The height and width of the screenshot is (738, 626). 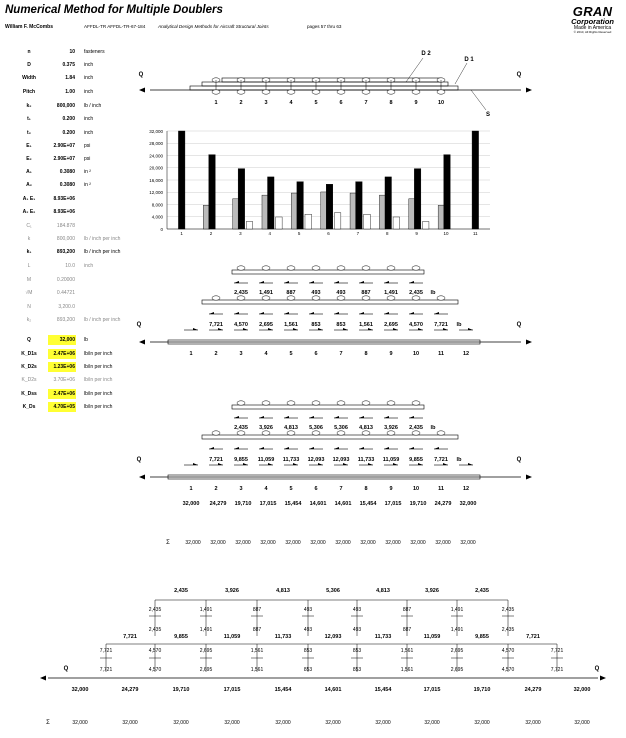 What do you see at coordinates (257, 651) in the screenshot?
I see `fbd-d1-fast-a: 1,561` at bounding box center [257, 651].